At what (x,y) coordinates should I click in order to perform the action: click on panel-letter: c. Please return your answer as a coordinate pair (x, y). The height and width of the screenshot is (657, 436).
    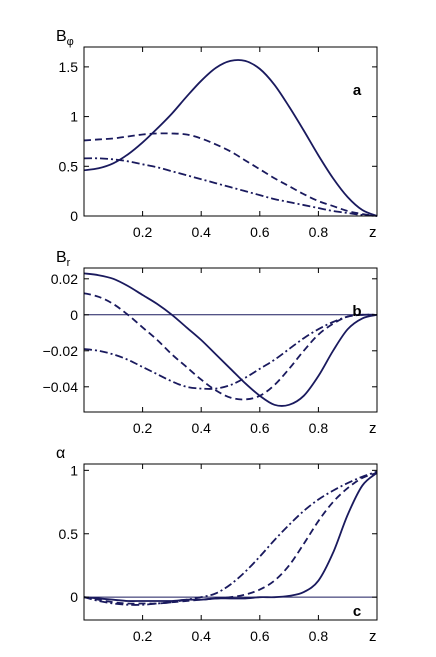
    Looking at the image, I should click on (357, 611).